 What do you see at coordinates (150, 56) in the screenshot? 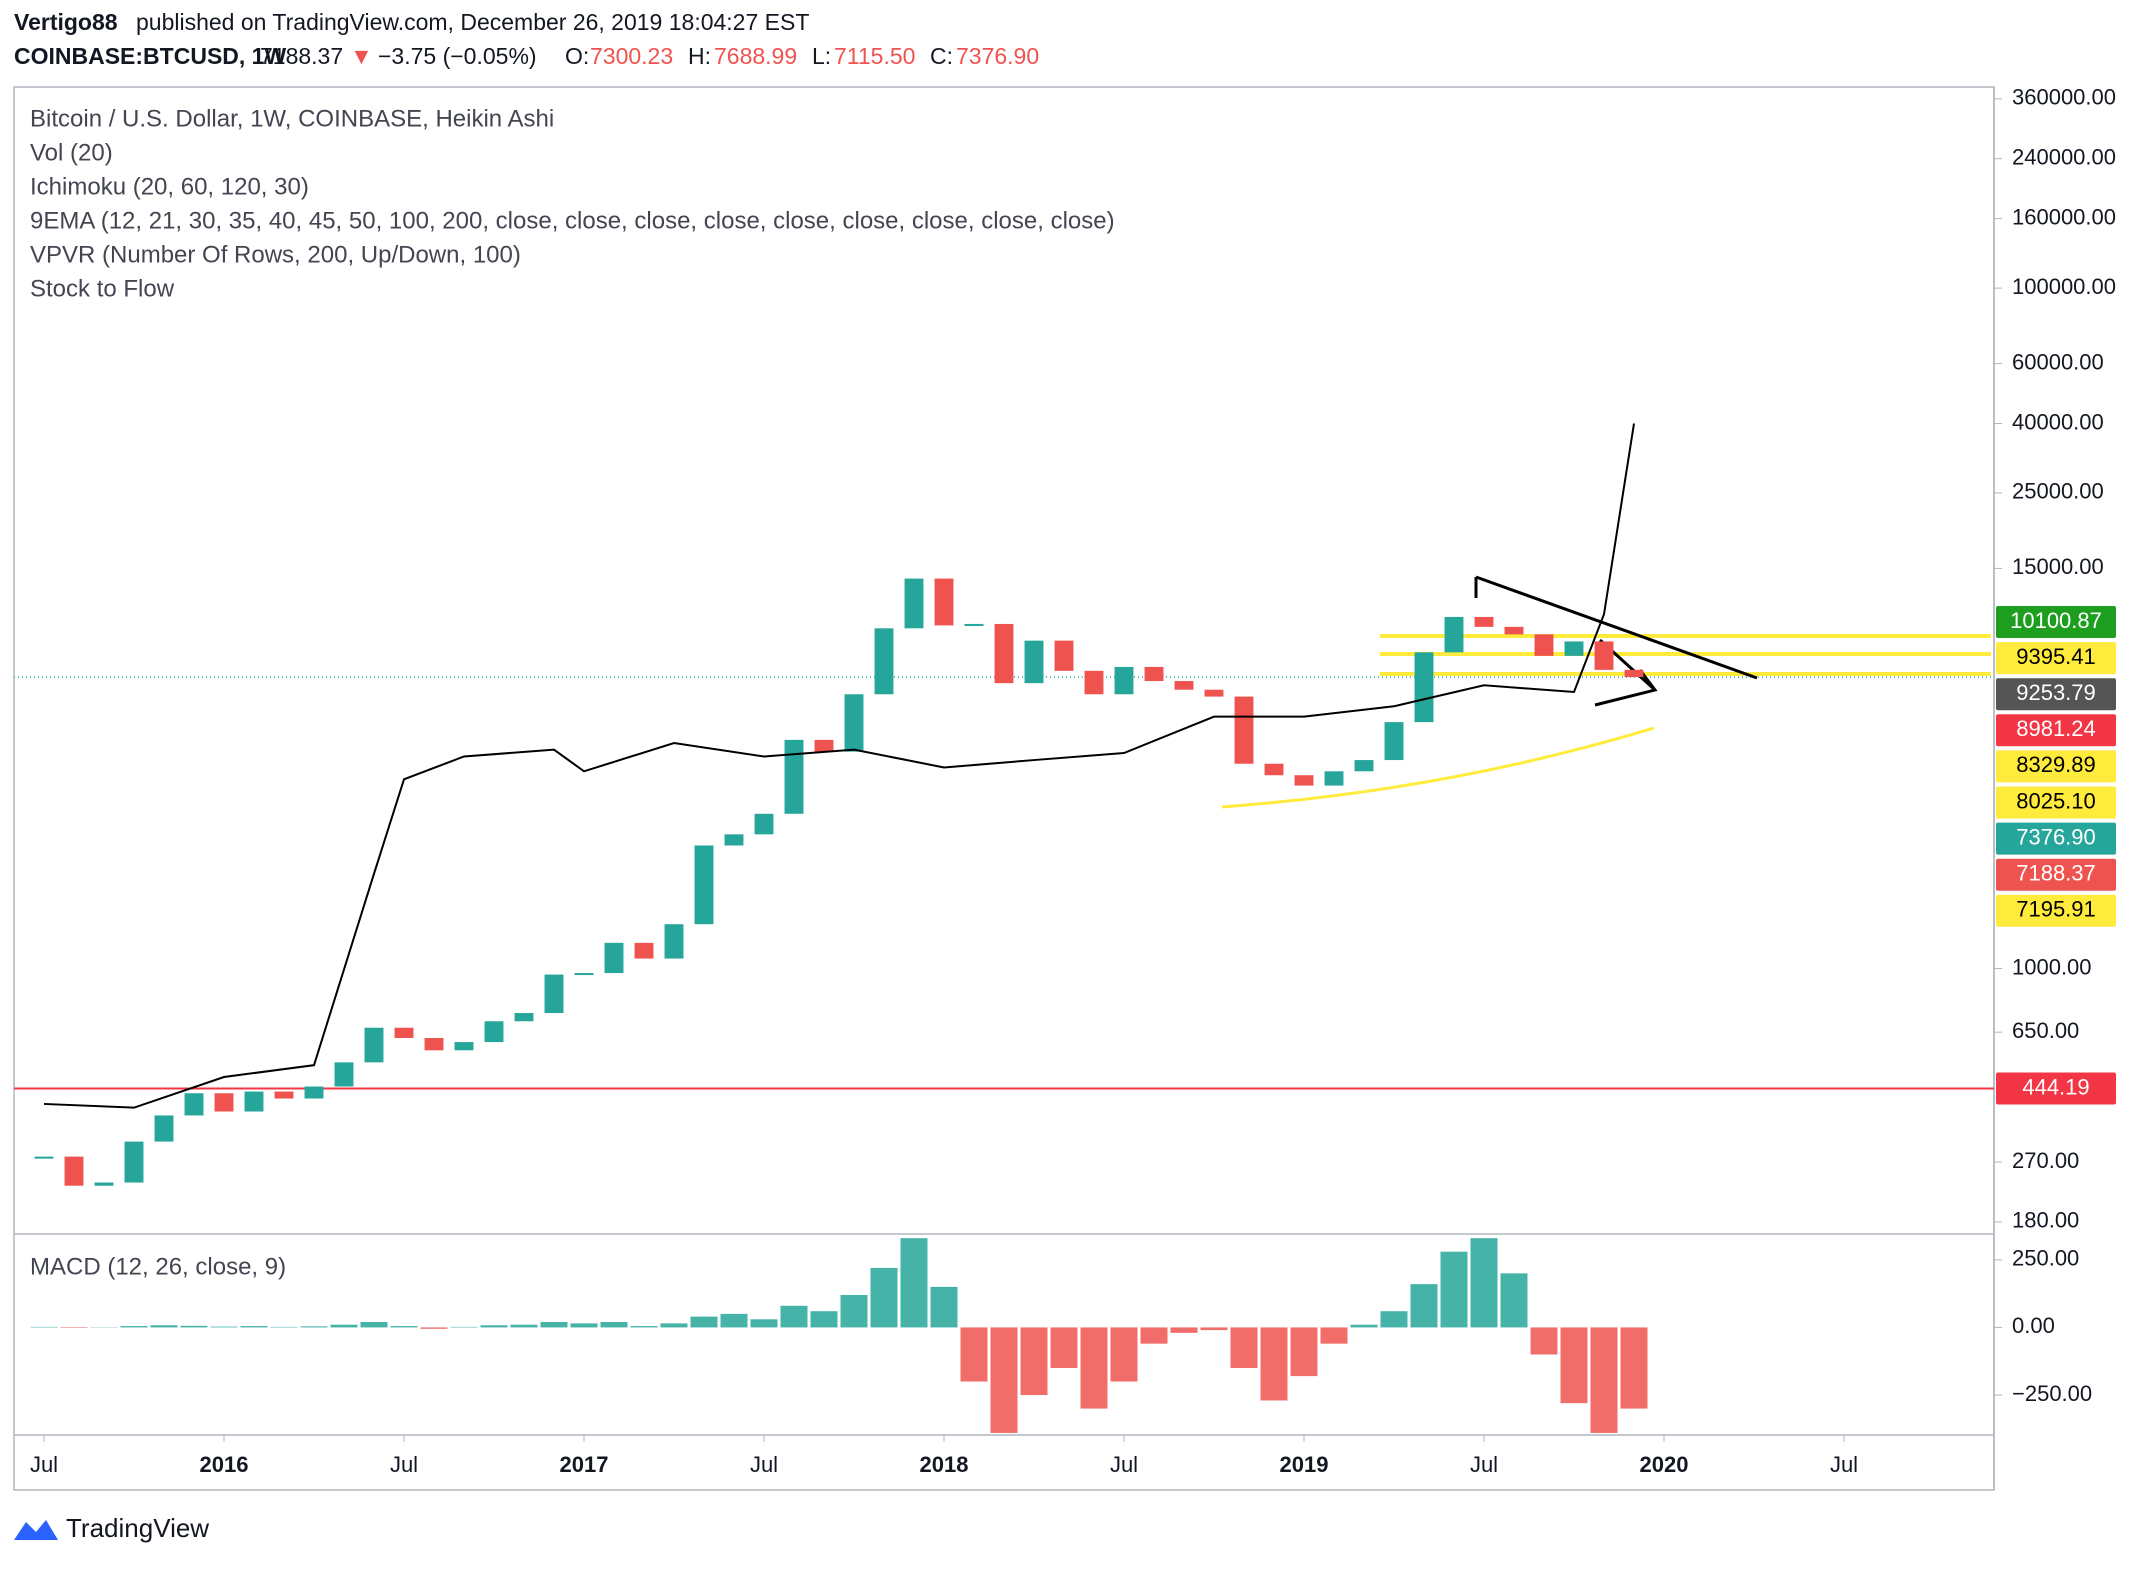
I see `symbol: COINBASE:BTCUSD, 1W` at bounding box center [150, 56].